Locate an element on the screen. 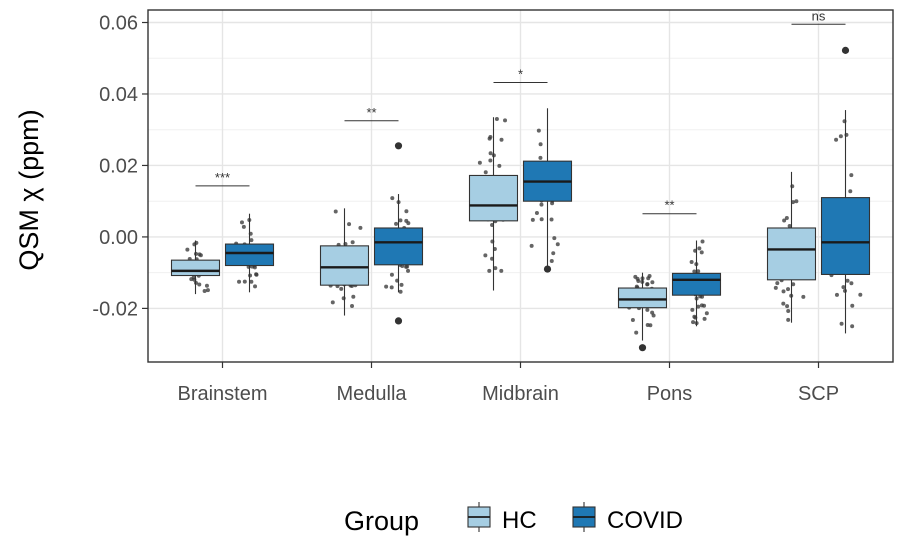  significance-label: ** is located at coordinates (669, 205).